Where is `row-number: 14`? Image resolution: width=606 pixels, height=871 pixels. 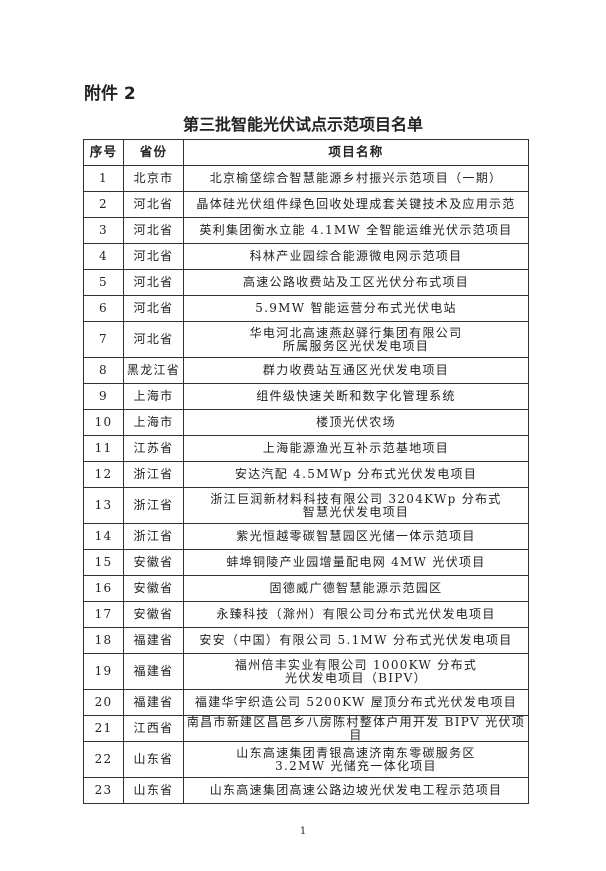
row-number: 14 is located at coordinates (103, 536).